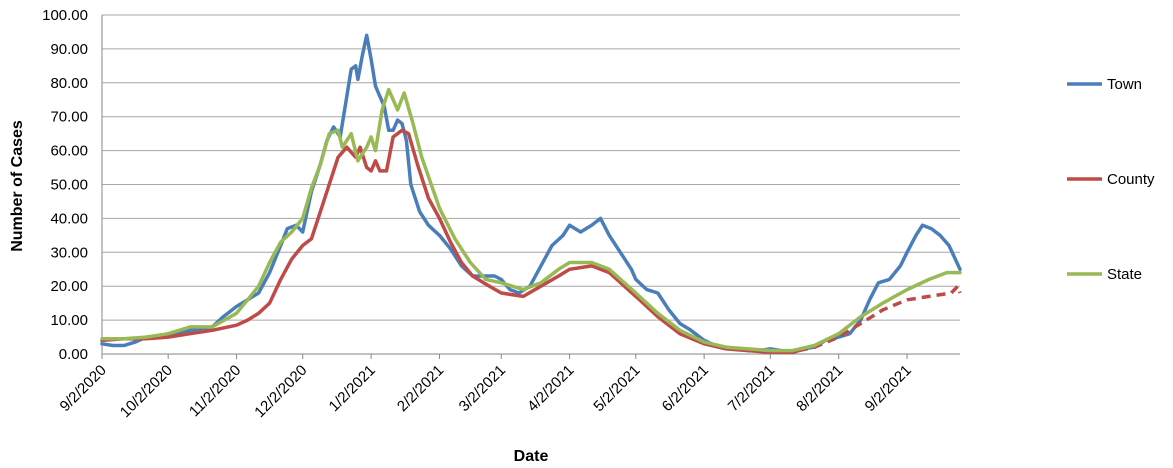 The height and width of the screenshot is (468, 1173). I want to click on y-tick-label: 20.00, so click(69, 286).